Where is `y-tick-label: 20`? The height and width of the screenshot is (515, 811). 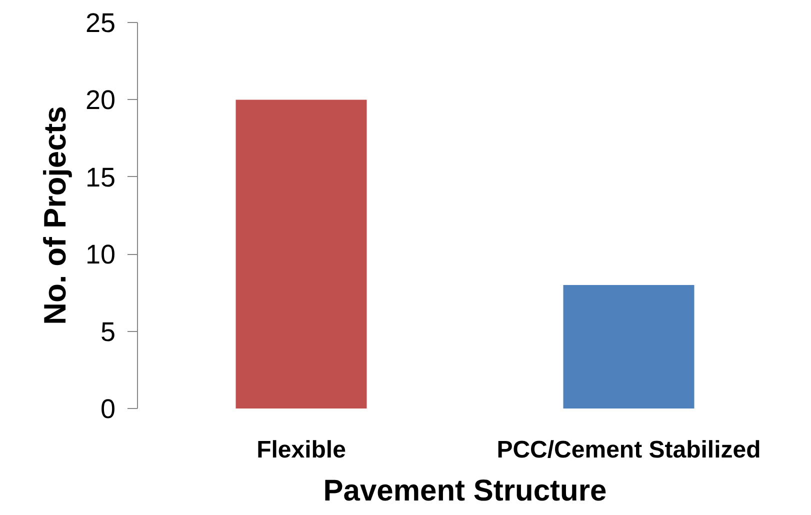
y-tick-label: 20 is located at coordinates (100, 100).